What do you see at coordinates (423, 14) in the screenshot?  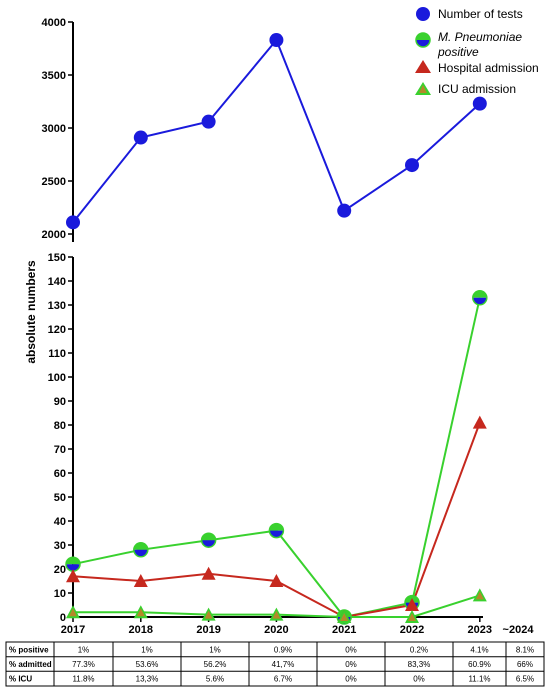 I see `legend-circle-icon` at bounding box center [423, 14].